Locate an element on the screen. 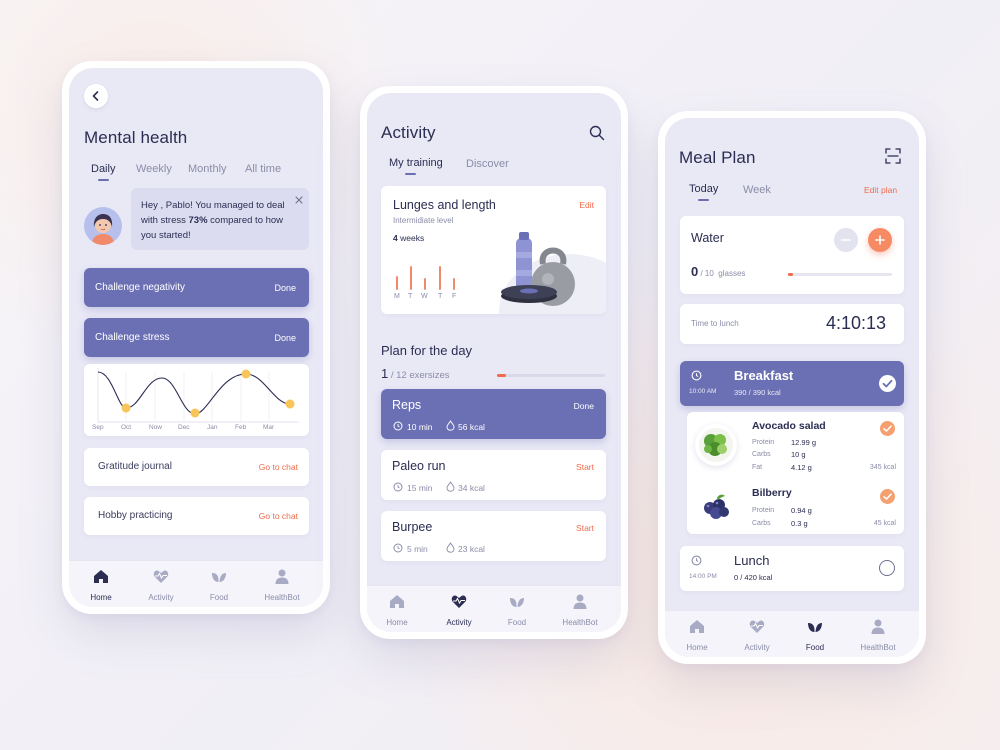 This screenshot has height=750, width=1000. exercise-card: Paleo run Start 15 min 34 kcal is located at coordinates (493, 475).